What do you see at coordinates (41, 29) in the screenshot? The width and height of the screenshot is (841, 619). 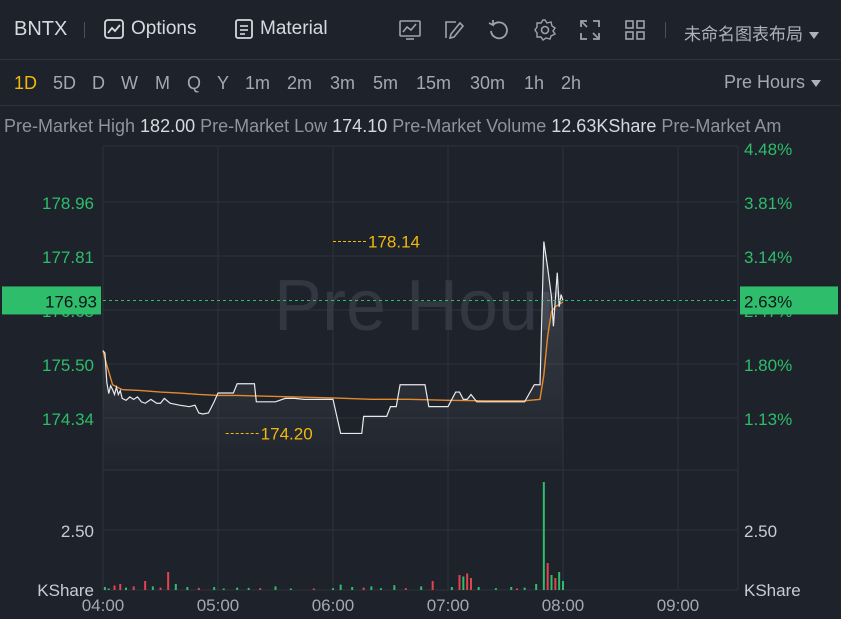 I see `symbol-label: BNTX` at bounding box center [41, 29].